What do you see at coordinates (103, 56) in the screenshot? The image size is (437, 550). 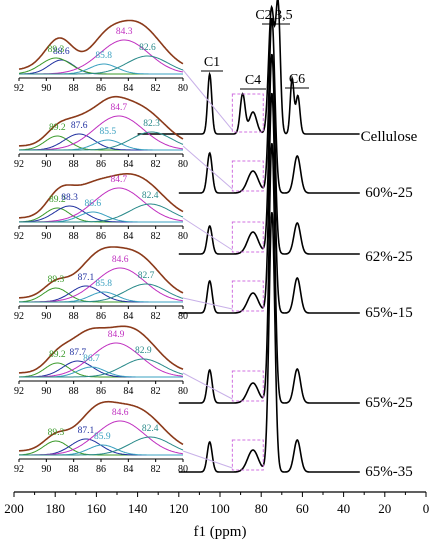 I see `inset-peak-label: 85.8` at bounding box center [103, 56].